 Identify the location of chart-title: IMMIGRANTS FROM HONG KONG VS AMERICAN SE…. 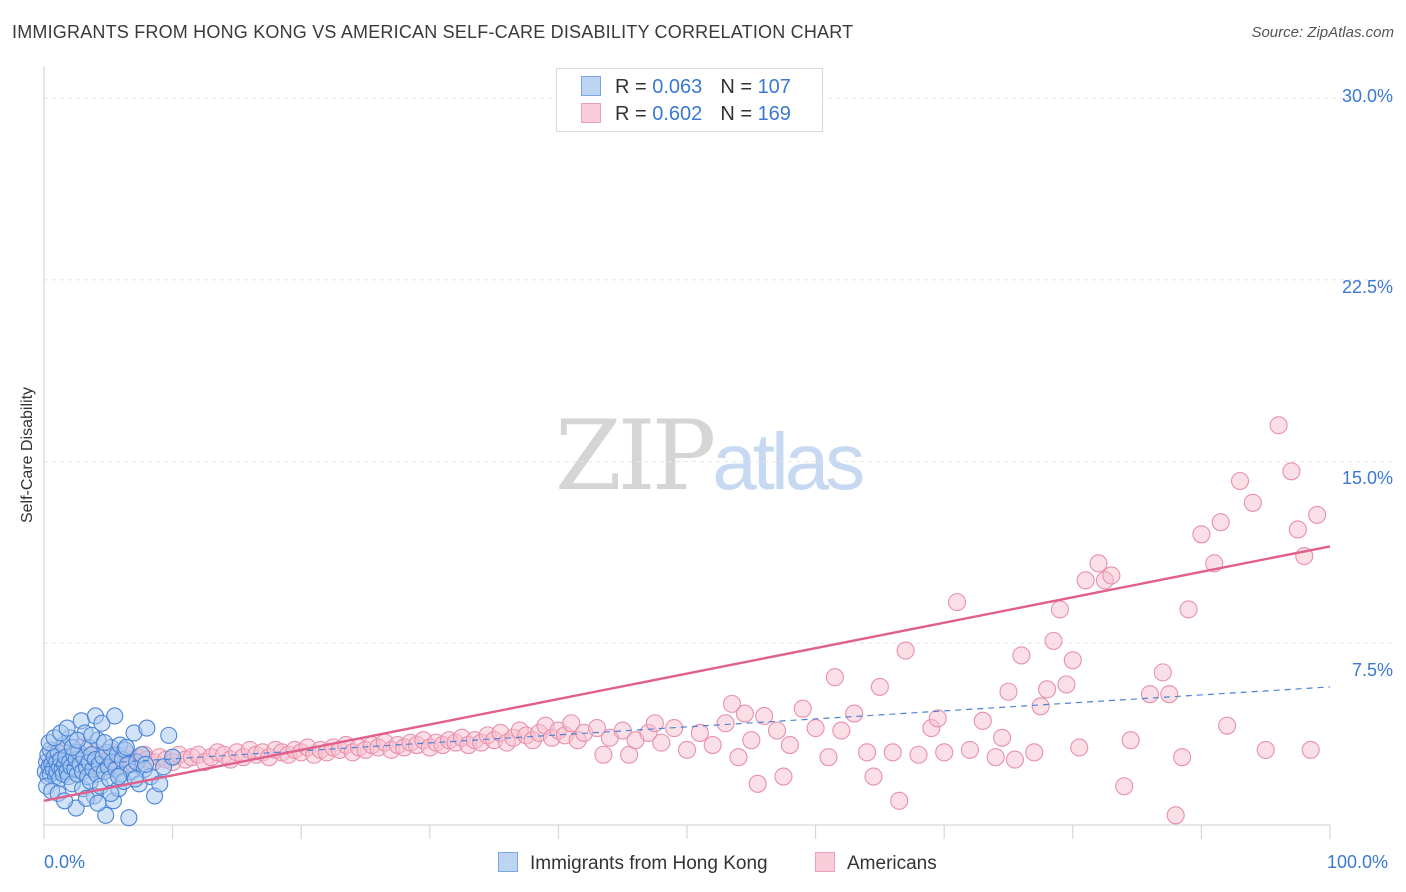
(433, 32).